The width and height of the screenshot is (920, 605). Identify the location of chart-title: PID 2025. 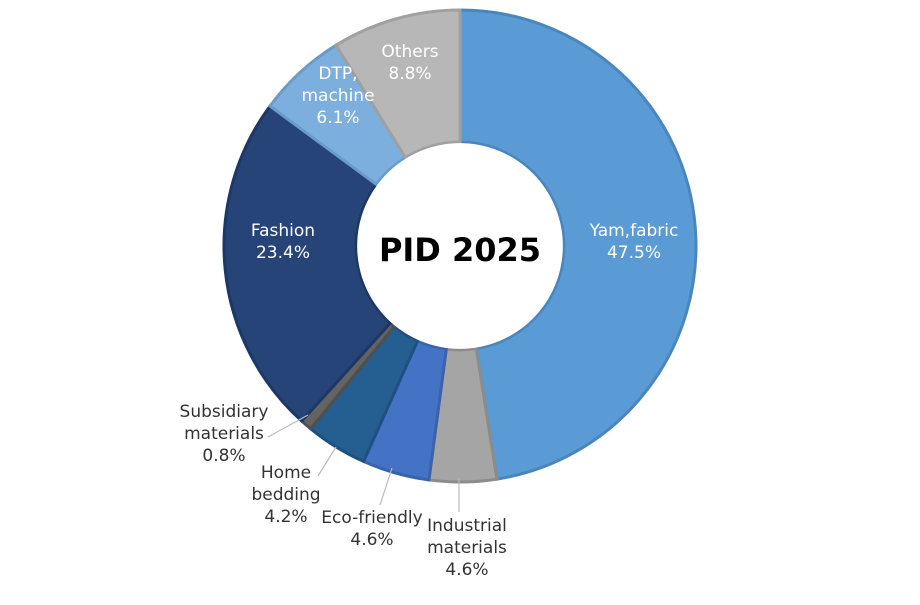
(460, 250).